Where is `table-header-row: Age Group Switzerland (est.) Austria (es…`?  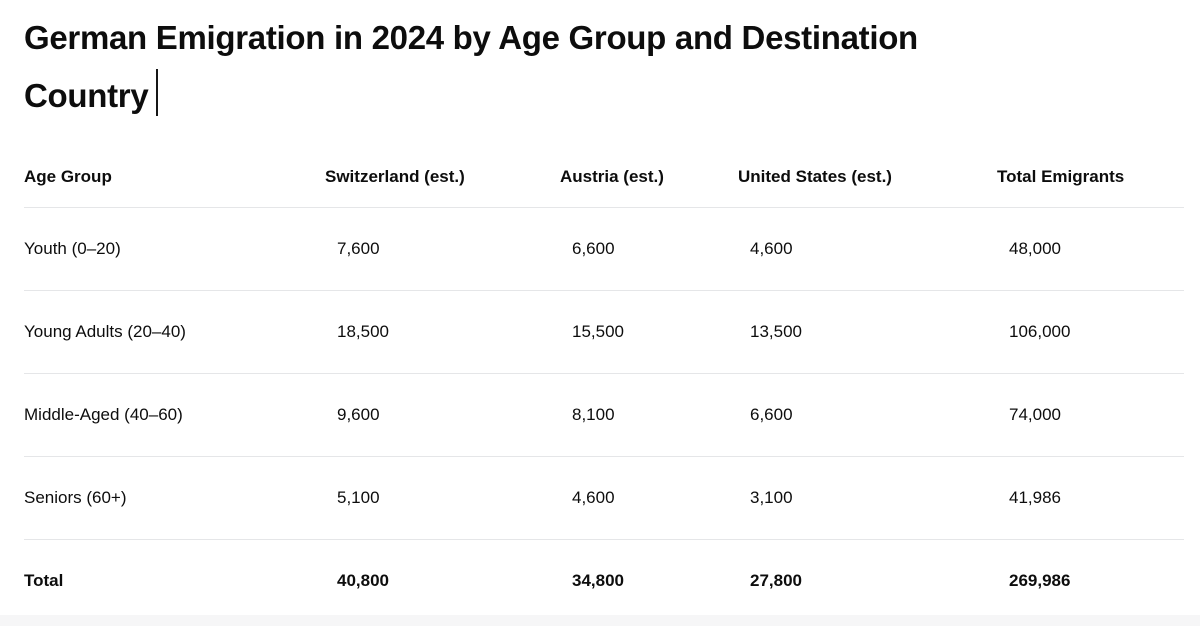
table-header-row: Age Group Switzerland (est.) Austria (es… is located at coordinates (604, 177).